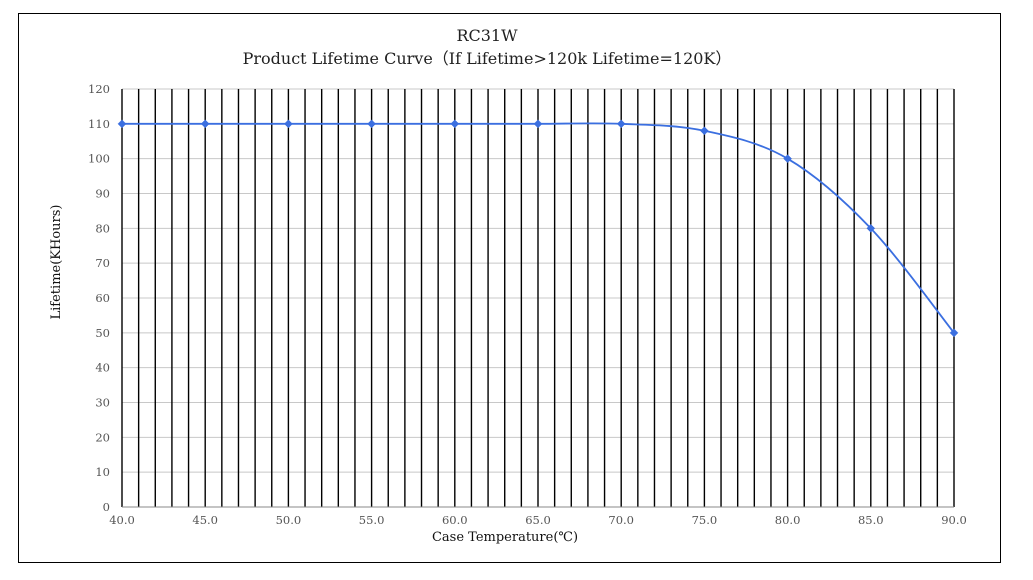 The height and width of the screenshot is (580, 1033). I want to click on x-tick-label: 80.0, so click(788, 520).